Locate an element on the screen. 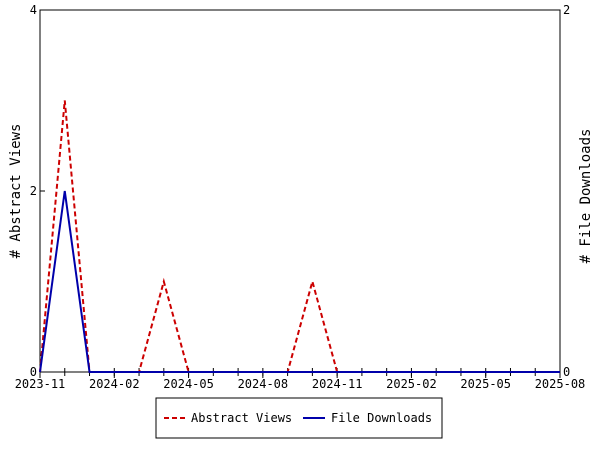 This screenshot has height=450, width=600. x-tick-label: 2024-11 is located at coordinates (337, 384).